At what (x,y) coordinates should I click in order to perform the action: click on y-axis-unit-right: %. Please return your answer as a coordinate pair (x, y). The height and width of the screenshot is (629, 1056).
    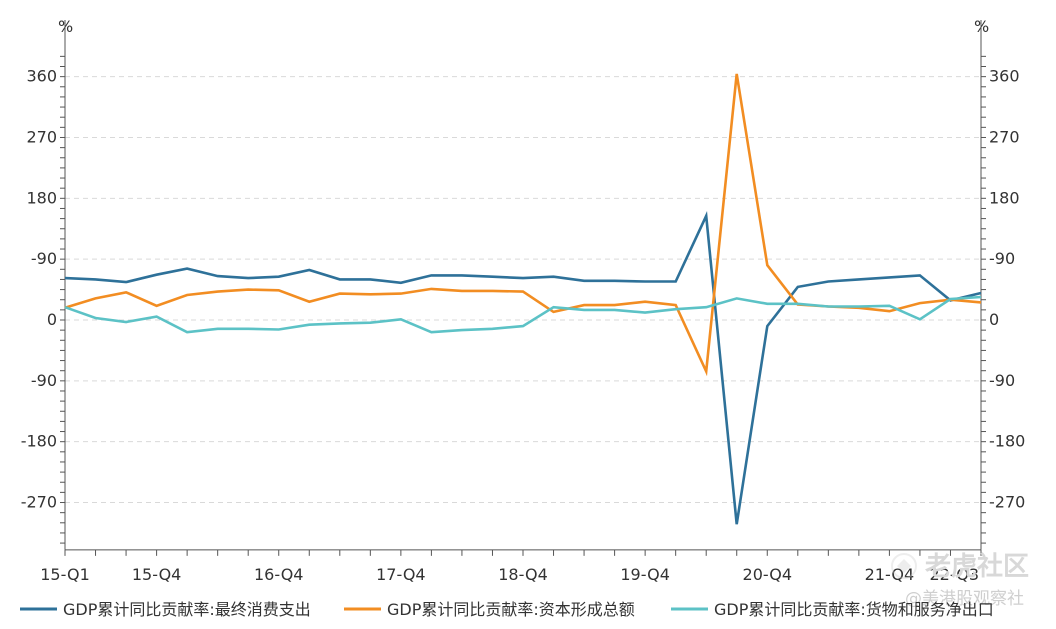
    Looking at the image, I should click on (981, 26).